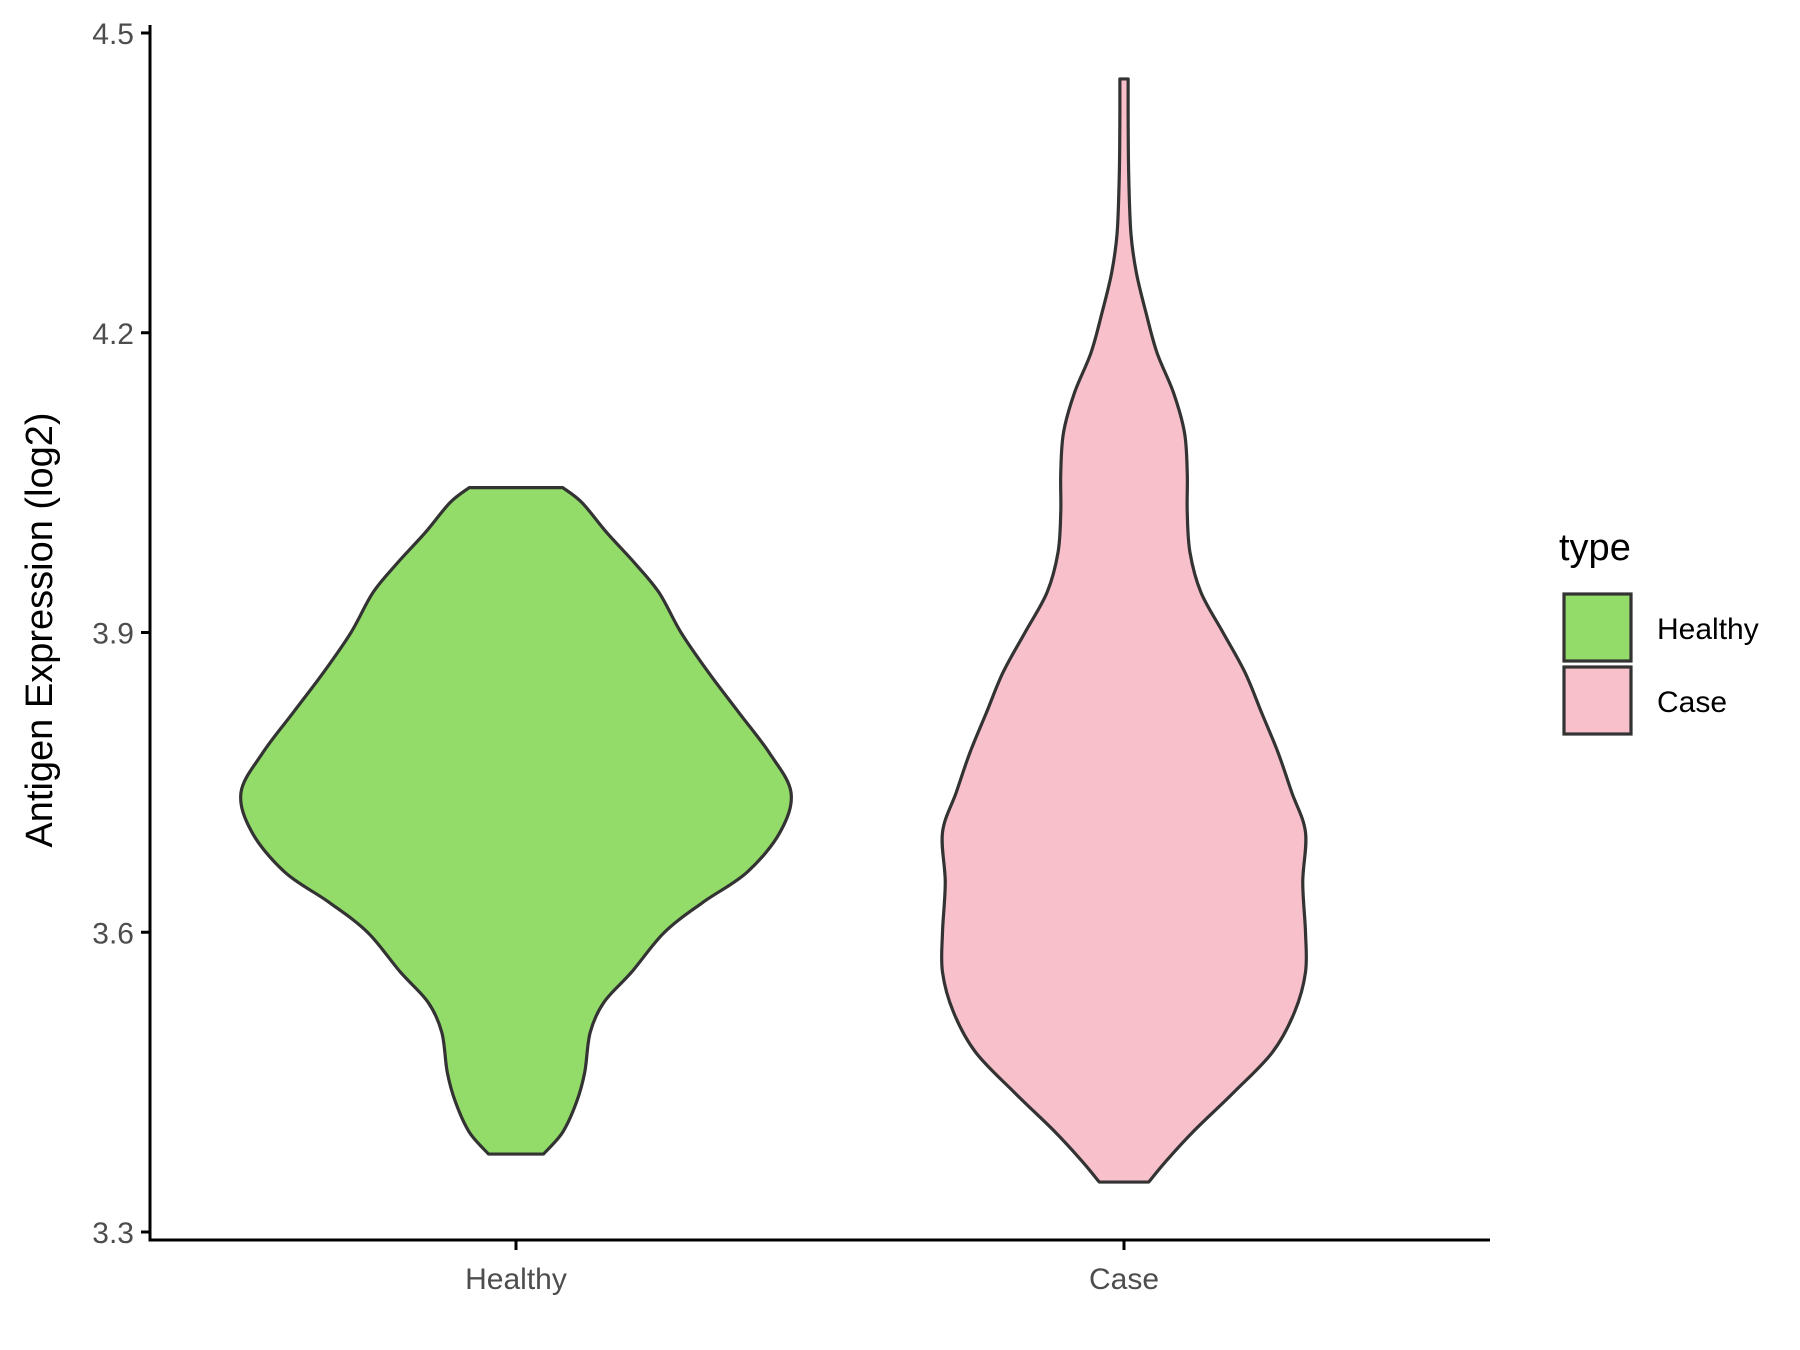 This screenshot has width=1800, height=1350. Describe the element at coordinates (1595, 548) in the screenshot. I see `legend-title: type` at that location.